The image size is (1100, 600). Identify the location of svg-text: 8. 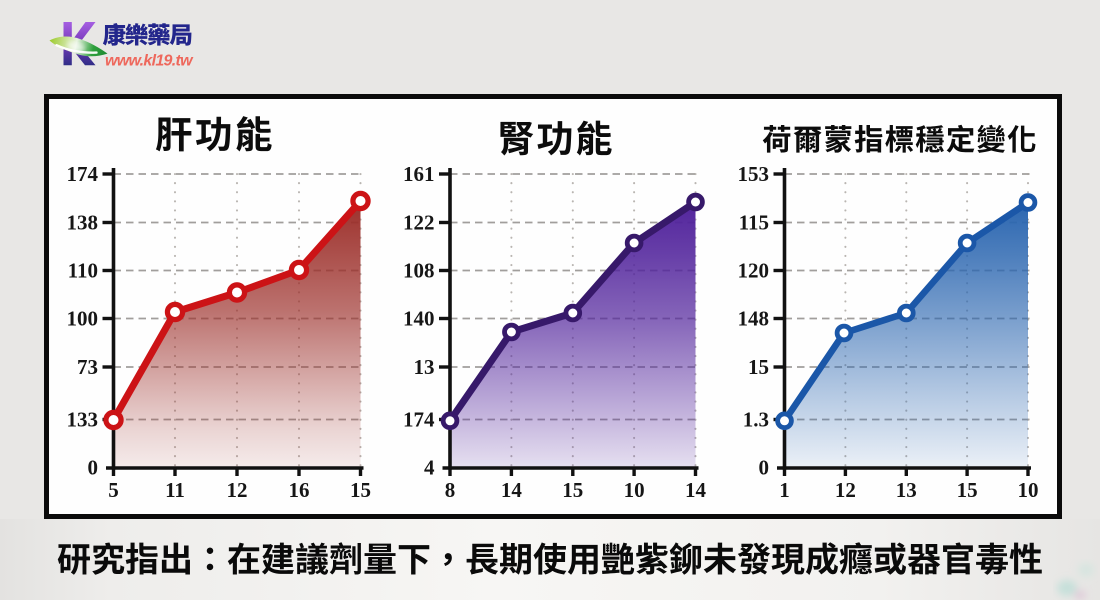
(450, 490).